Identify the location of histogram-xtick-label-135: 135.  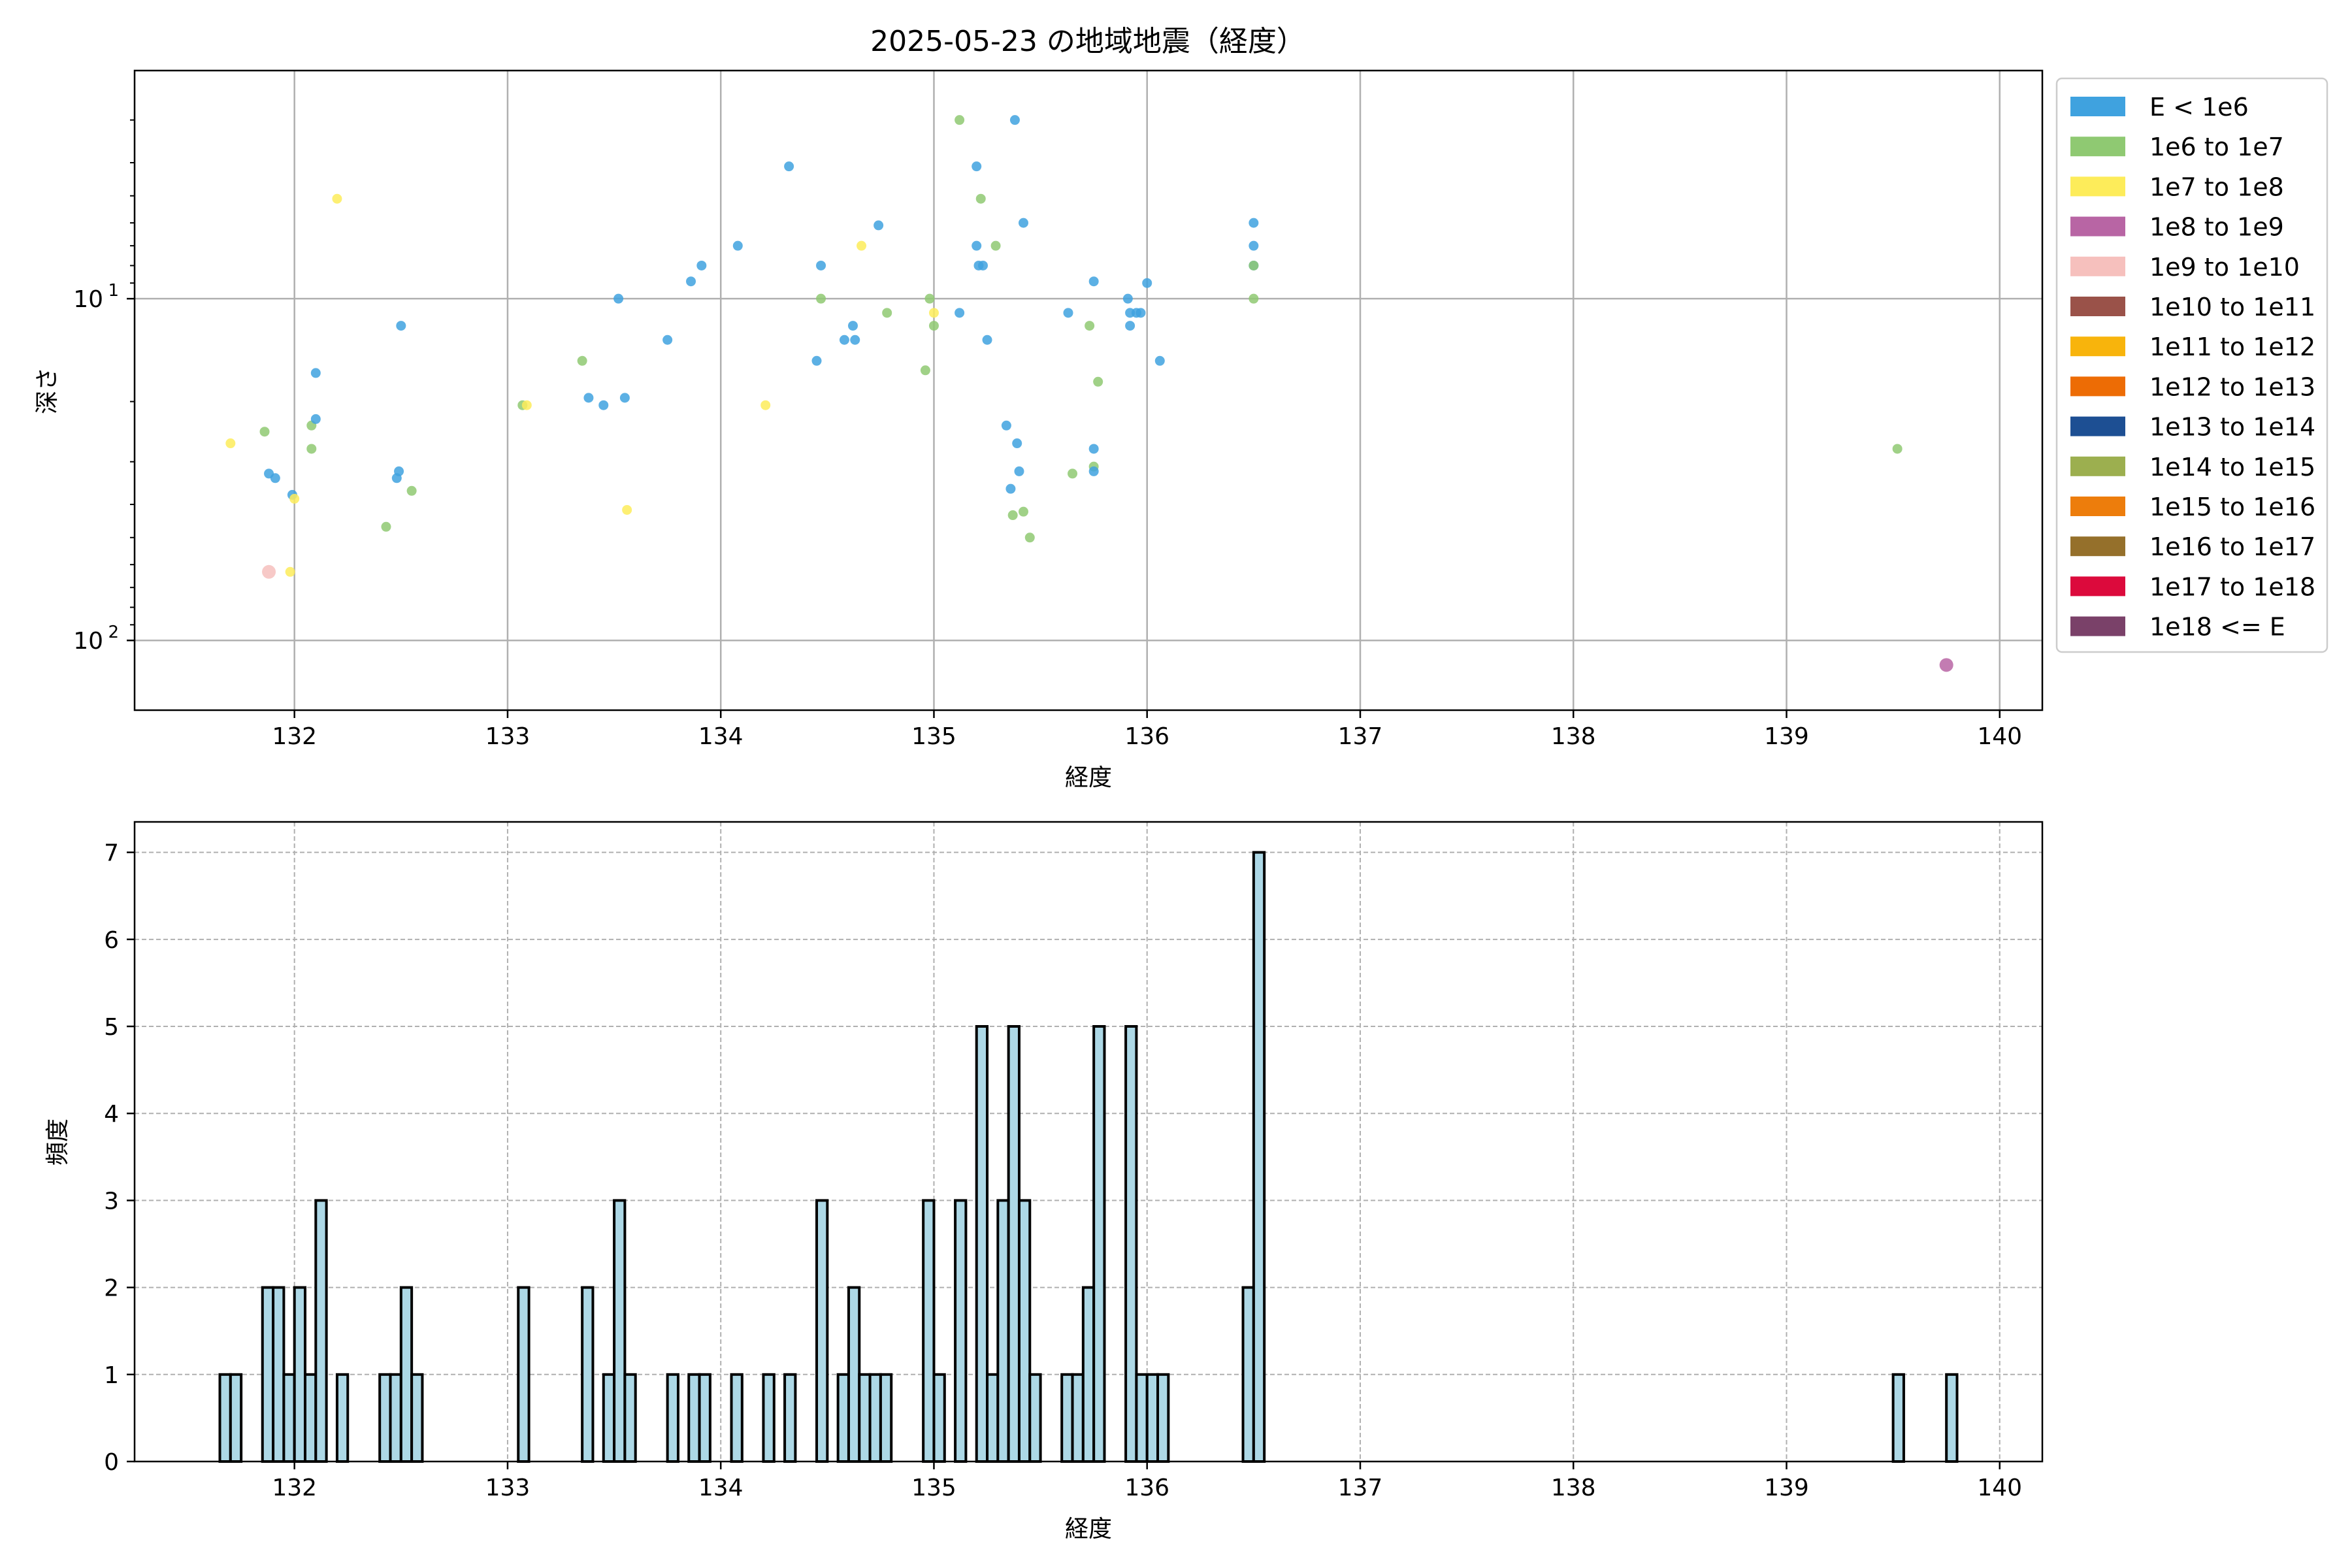
(933, 1488).